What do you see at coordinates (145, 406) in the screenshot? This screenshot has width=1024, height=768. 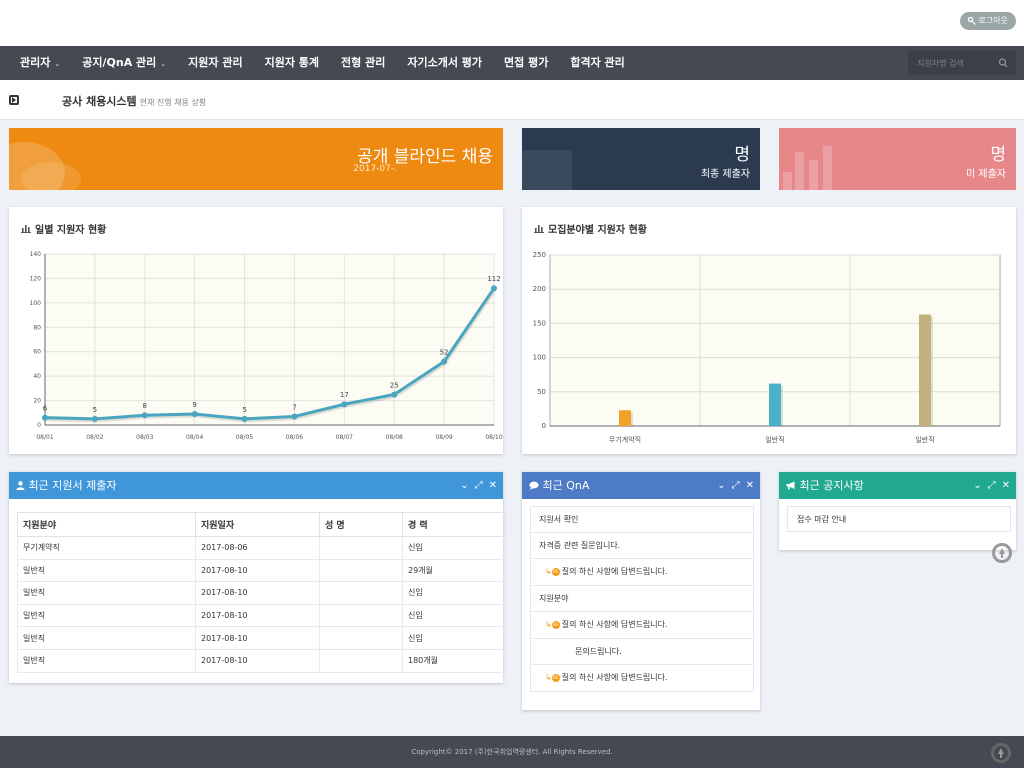 I see `data-label: 8` at bounding box center [145, 406].